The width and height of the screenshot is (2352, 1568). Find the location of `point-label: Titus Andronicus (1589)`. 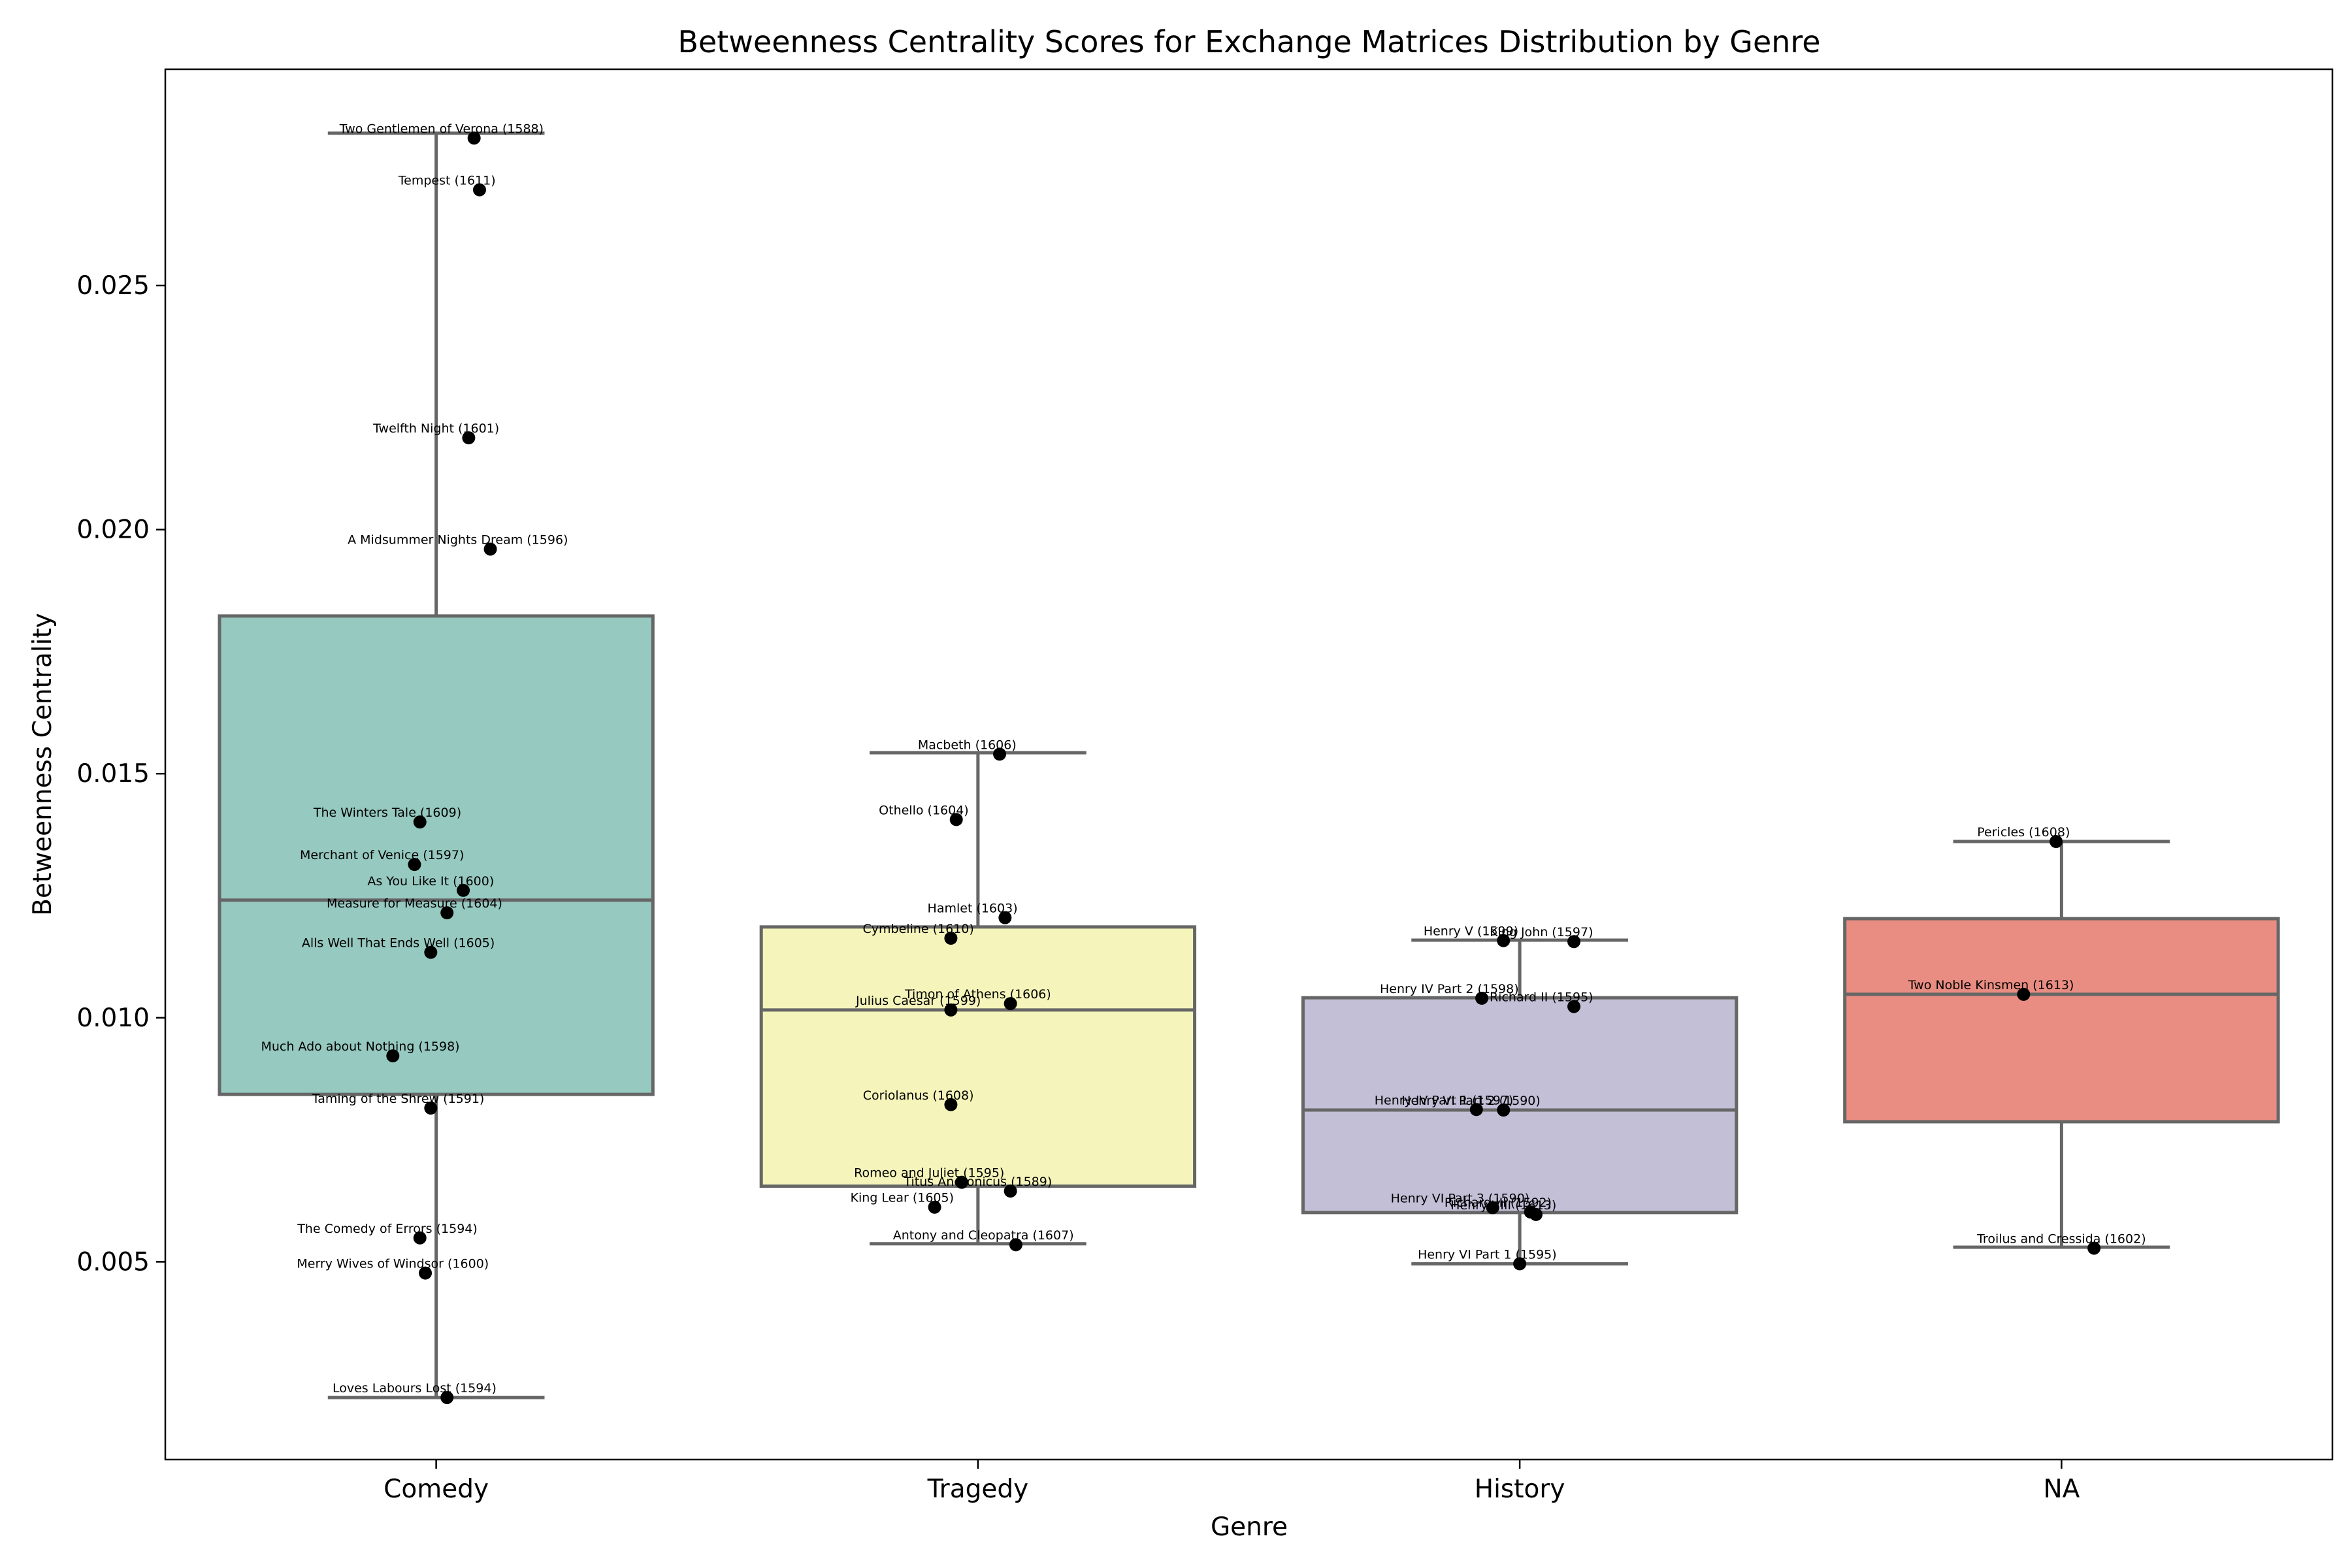

point-label: Titus Andronicus (1589) is located at coordinates (977, 1182).